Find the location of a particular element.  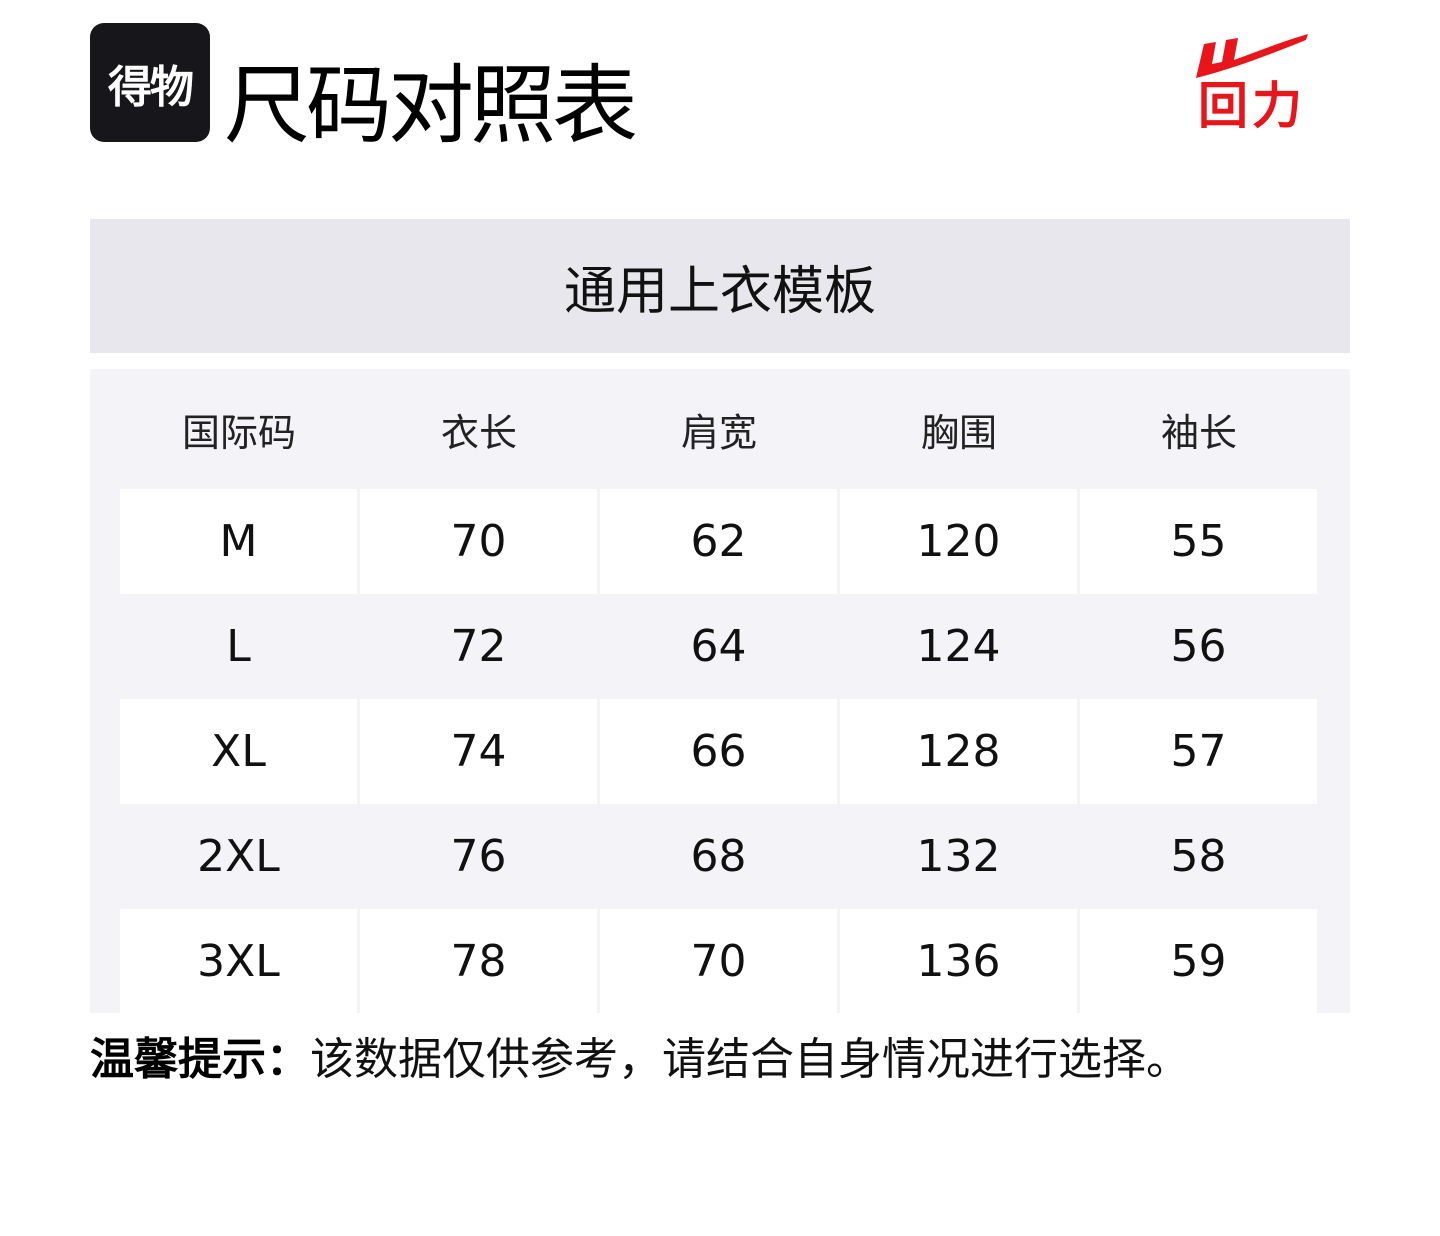

table-cell: 2XL is located at coordinates (238, 856).